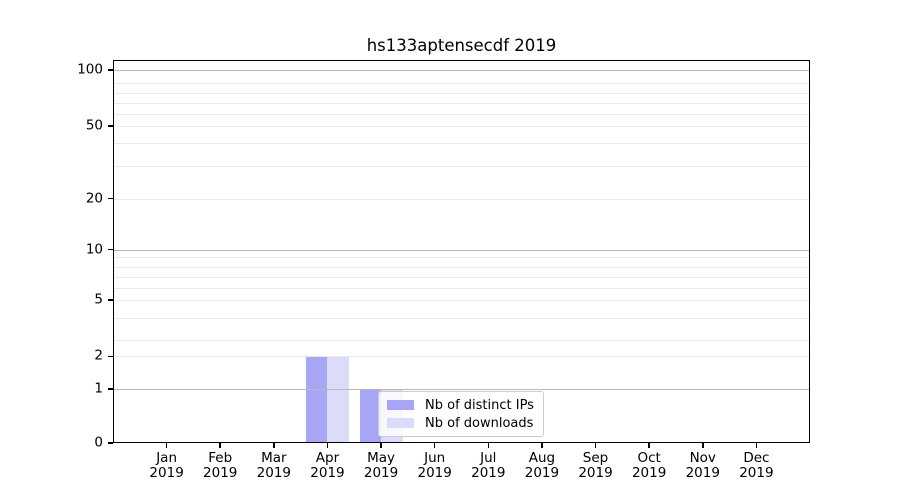 The image size is (900, 500). Describe the element at coordinates (461, 414) in the screenshot. I see `legend: Nb of distinct IPs Nb of downloads` at that location.